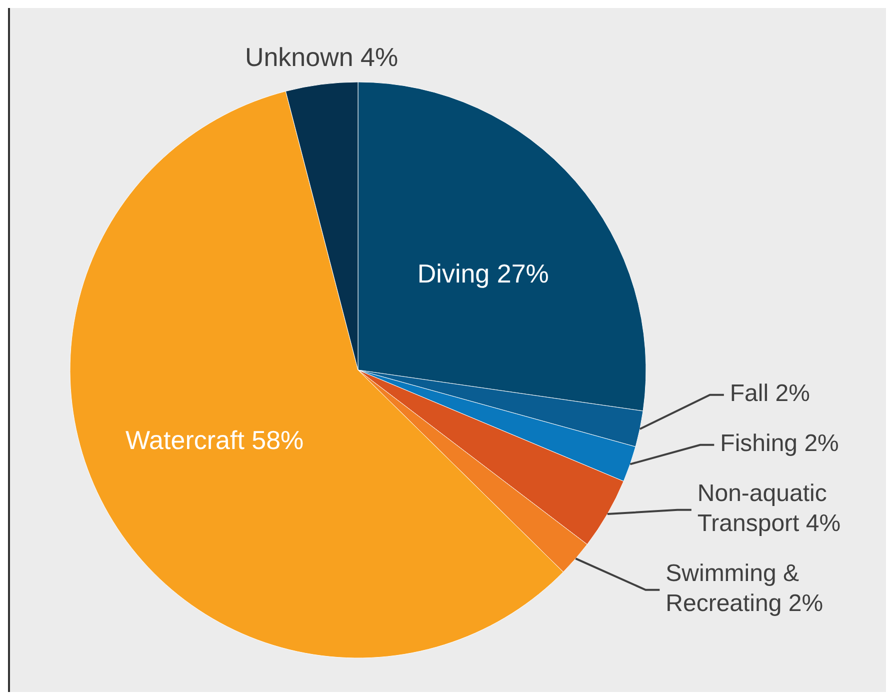  What do you see at coordinates (745, 589) in the screenshot?
I see `slice-label: Swimming & Recreating 2%` at bounding box center [745, 589].